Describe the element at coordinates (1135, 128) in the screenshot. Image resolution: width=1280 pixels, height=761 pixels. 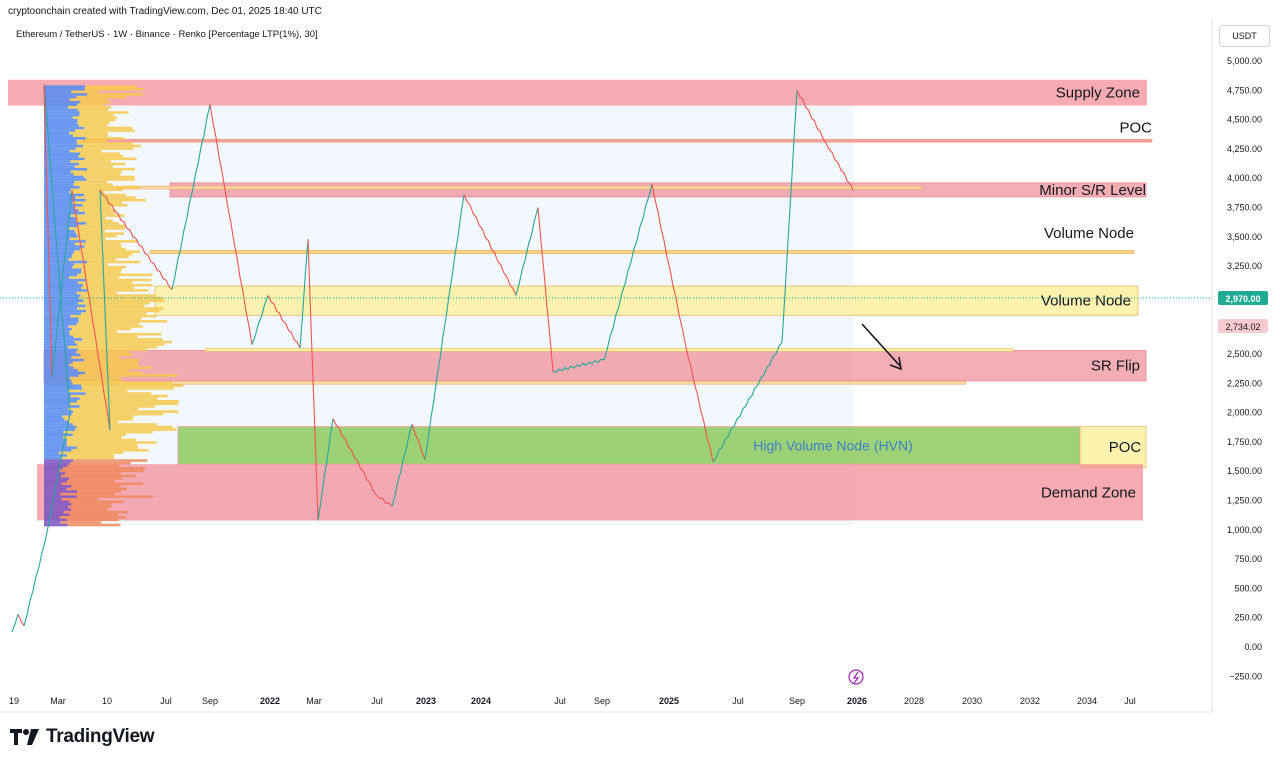
I see `zone-label: POC` at that location.